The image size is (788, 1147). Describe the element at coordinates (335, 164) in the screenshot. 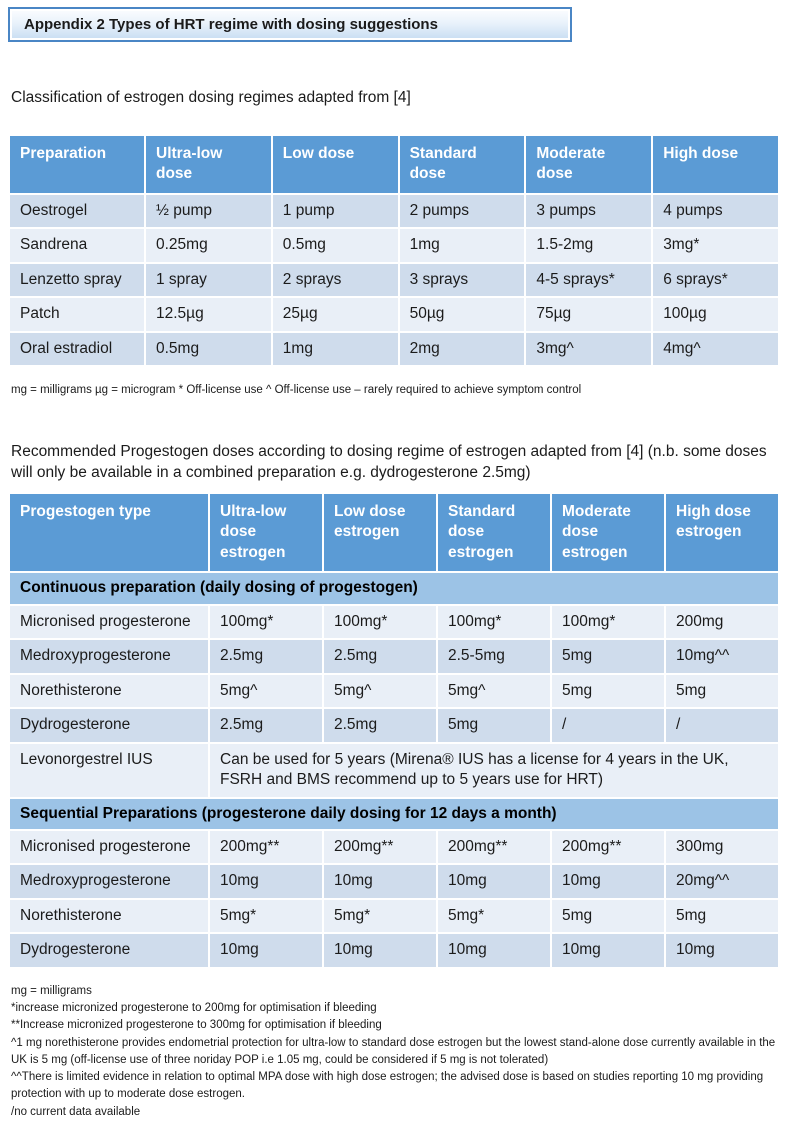

I see `column-header: Low dose` at that location.